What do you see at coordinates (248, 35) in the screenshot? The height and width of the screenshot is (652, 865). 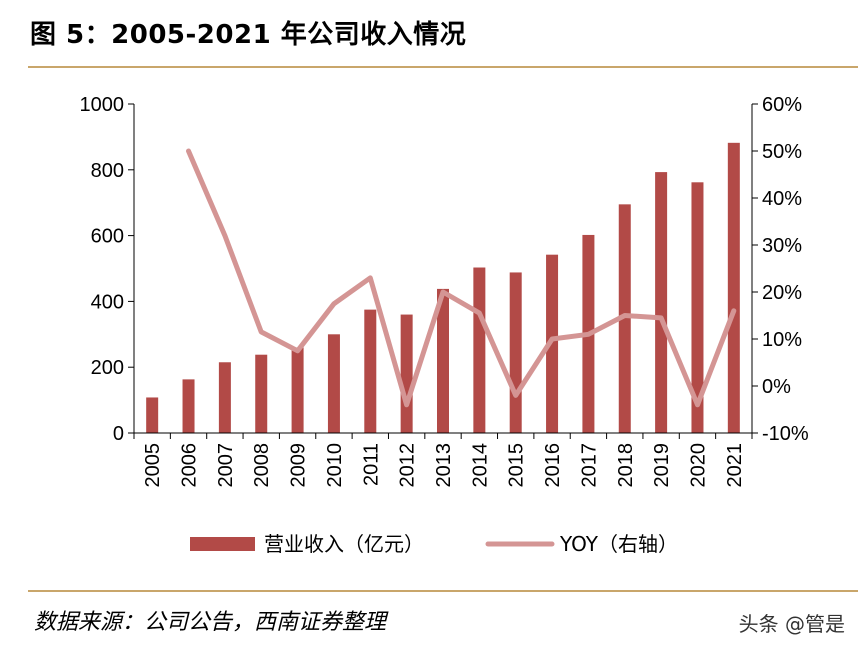 I see `figure-title: 图 5：2005-2021 年公司收入情况` at bounding box center [248, 35].